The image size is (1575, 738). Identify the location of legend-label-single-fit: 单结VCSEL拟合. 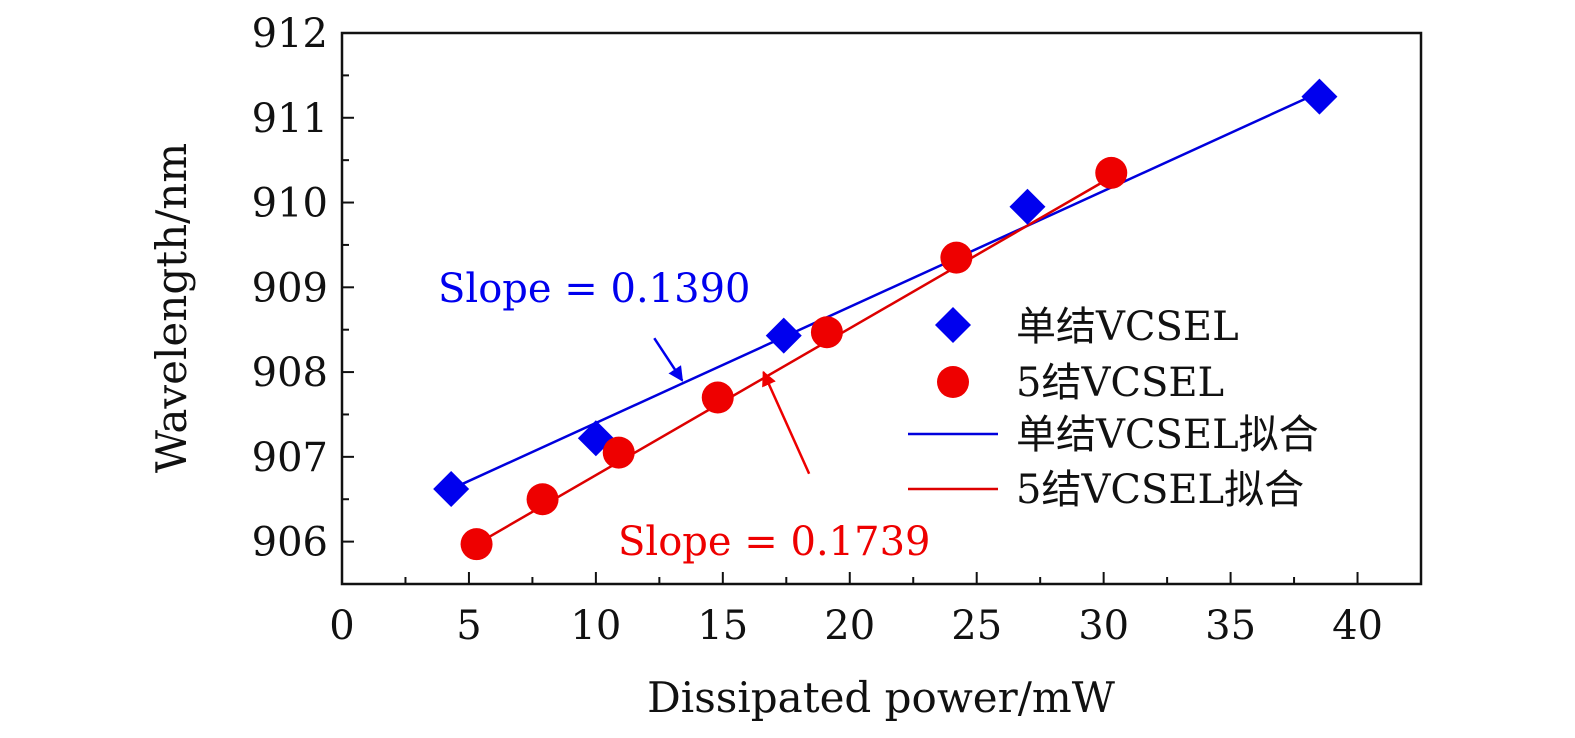
(1167, 435).